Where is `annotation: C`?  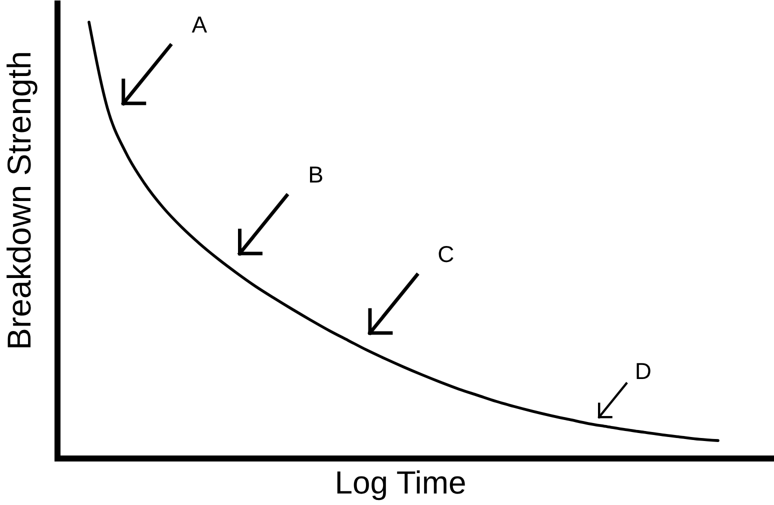 annotation: C is located at coordinates (446, 253).